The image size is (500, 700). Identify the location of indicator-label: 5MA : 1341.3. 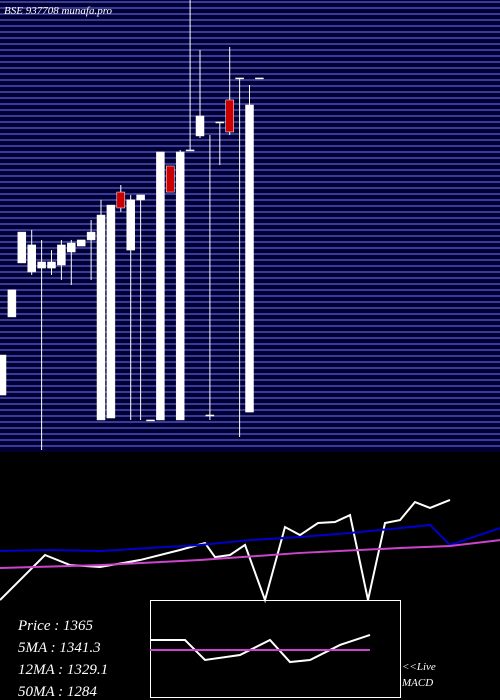
(59, 648).